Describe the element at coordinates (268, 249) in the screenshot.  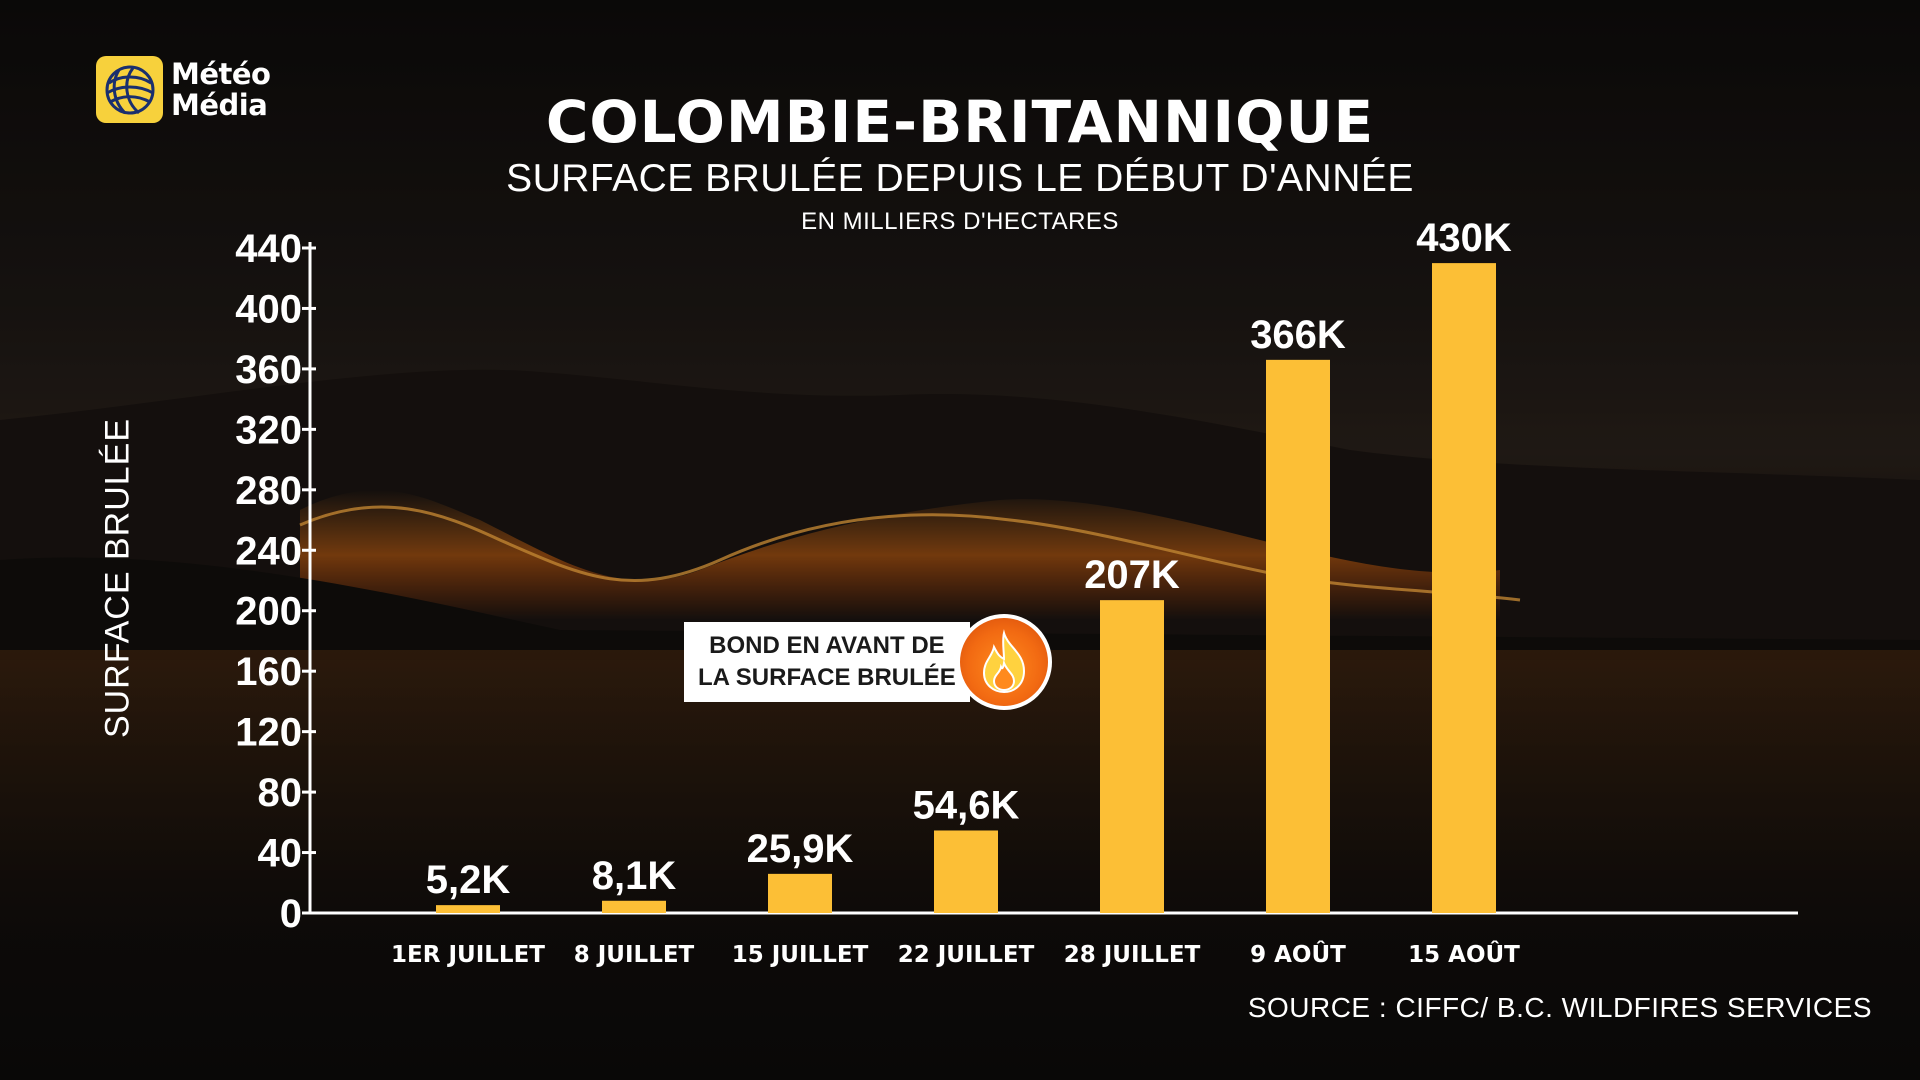
I see `y-tick-label: 440` at that location.